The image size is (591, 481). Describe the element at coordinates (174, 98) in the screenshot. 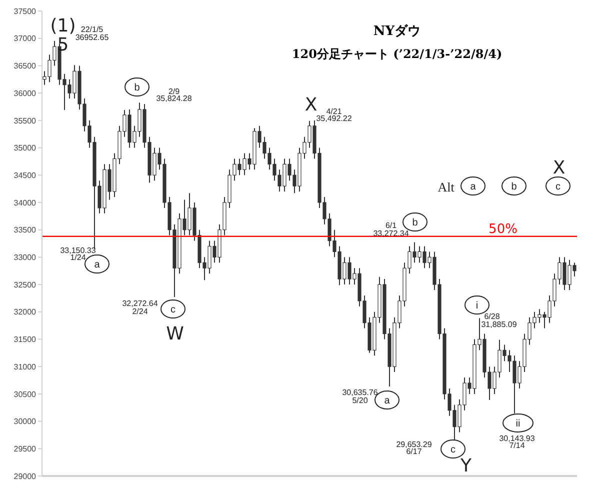

I see `annotation: 35,824.28` at that location.